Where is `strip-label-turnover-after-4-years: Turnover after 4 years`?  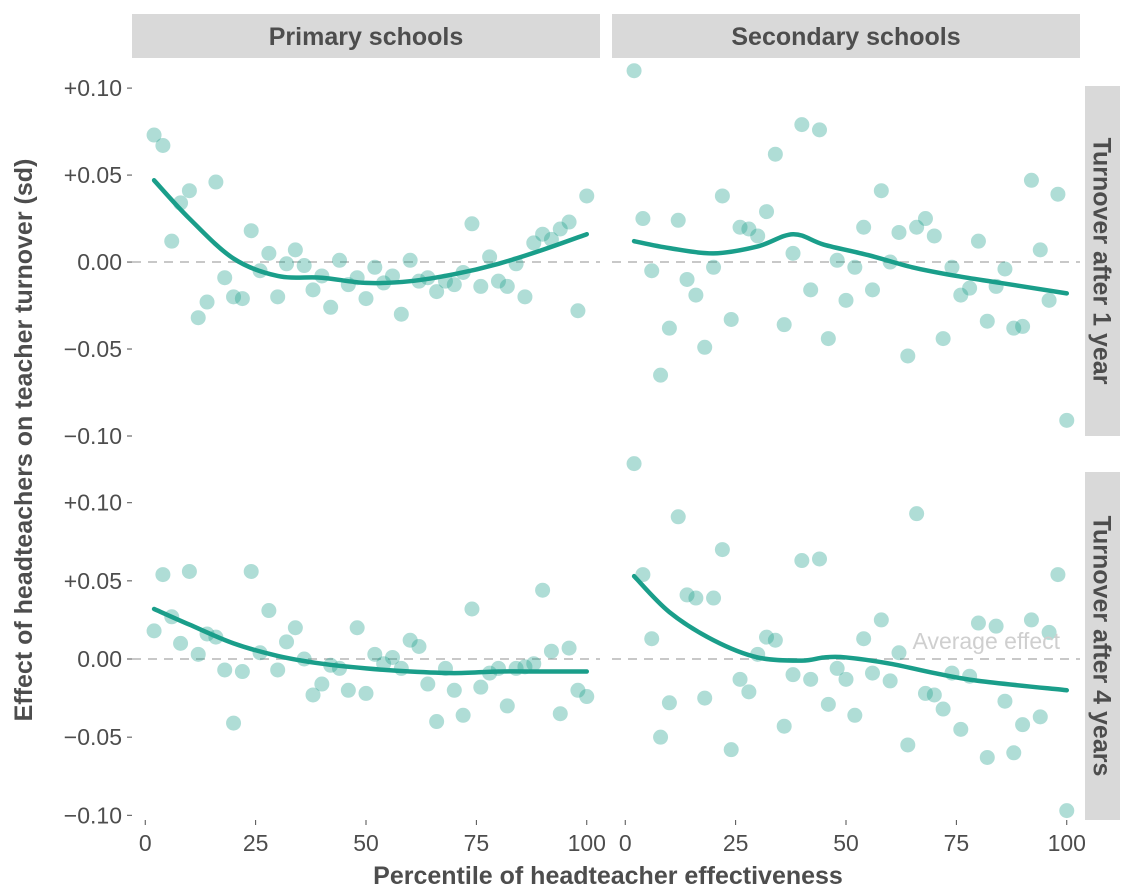
strip-label-turnover-after-4-years: Turnover after 4 years is located at coordinates (1102, 646).